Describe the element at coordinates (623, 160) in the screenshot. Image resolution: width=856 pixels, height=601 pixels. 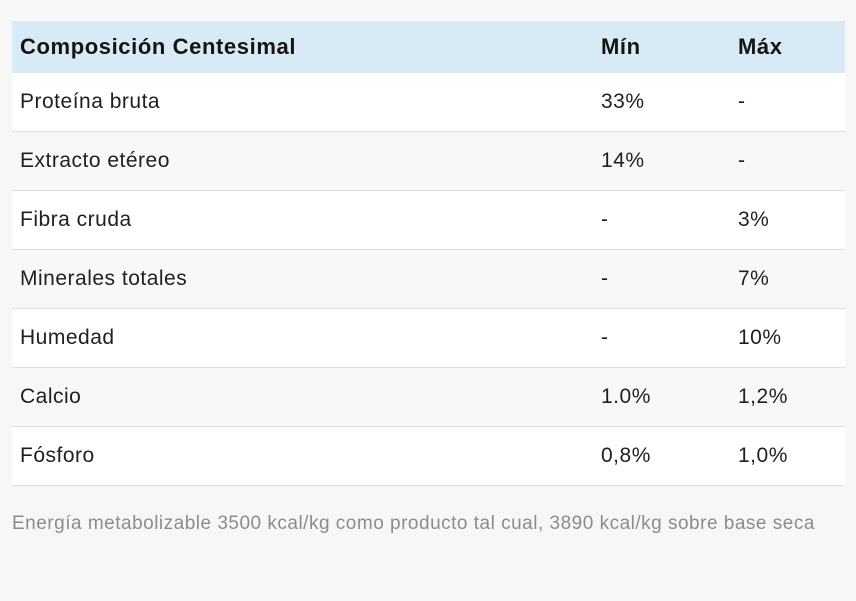
I see `row-min-value: 14%` at that location.